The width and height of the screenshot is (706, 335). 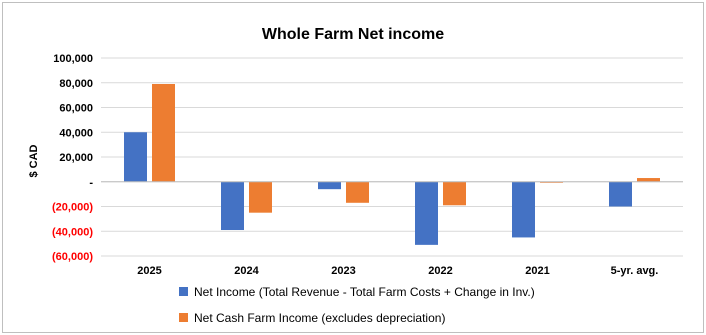 What do you see at coordinates (73, 59) in the screenshot?
I see `y-tick-label: 100,000` at bounding box center [73, 59].